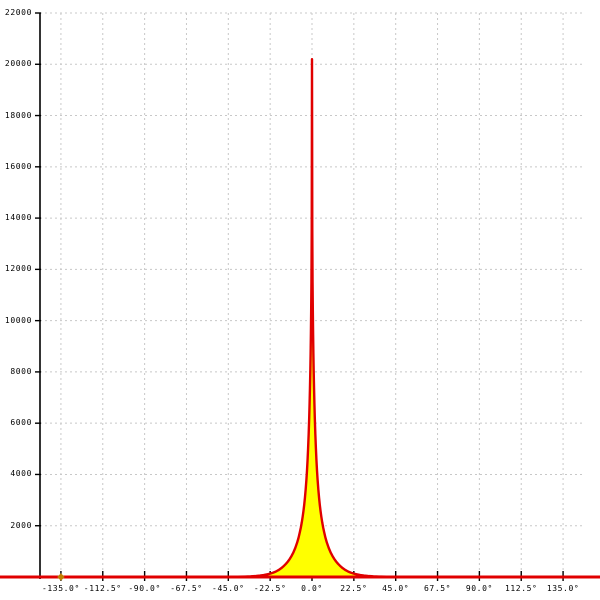  Describe the element at coordinates (21, 474) in the screenshot. I see `y-axis-label-1: 4000` at that location.